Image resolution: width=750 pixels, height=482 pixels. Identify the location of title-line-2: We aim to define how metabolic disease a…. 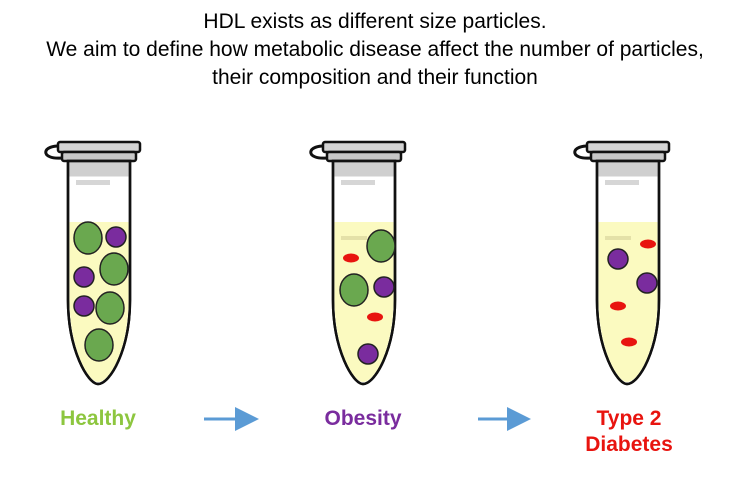
(375, 49).